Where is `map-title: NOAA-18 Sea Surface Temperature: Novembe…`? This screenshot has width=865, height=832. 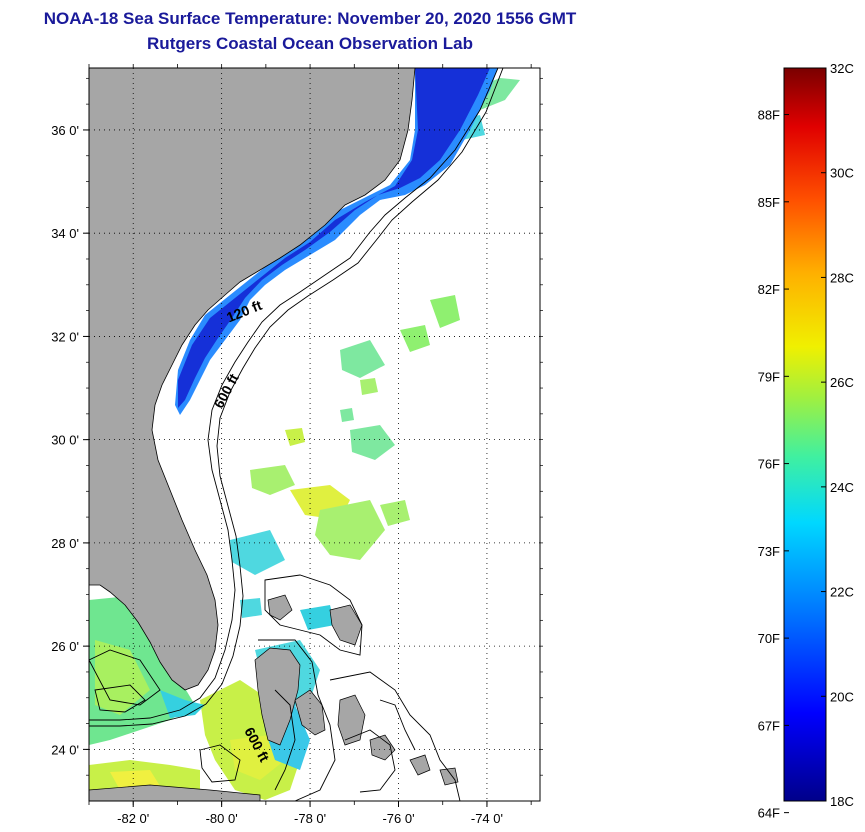
map-title: NOAA-18 Sea Surface Temperature: Novembe… is located at coordinates (310, 18).